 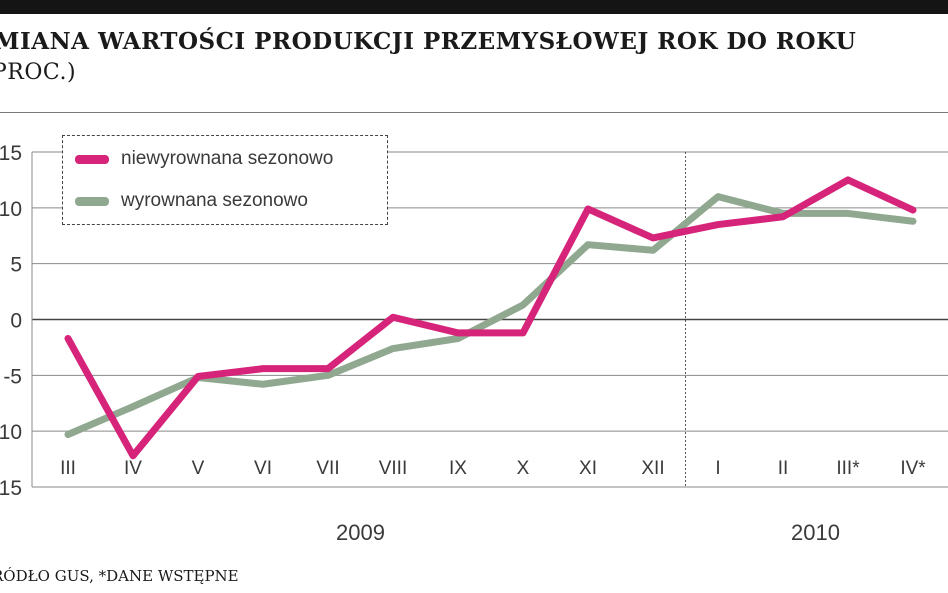 What do you see at coordinates (393, 468) in the screenshot?
I see `x-tick-label: VIII` at bounding box center [393, 468].